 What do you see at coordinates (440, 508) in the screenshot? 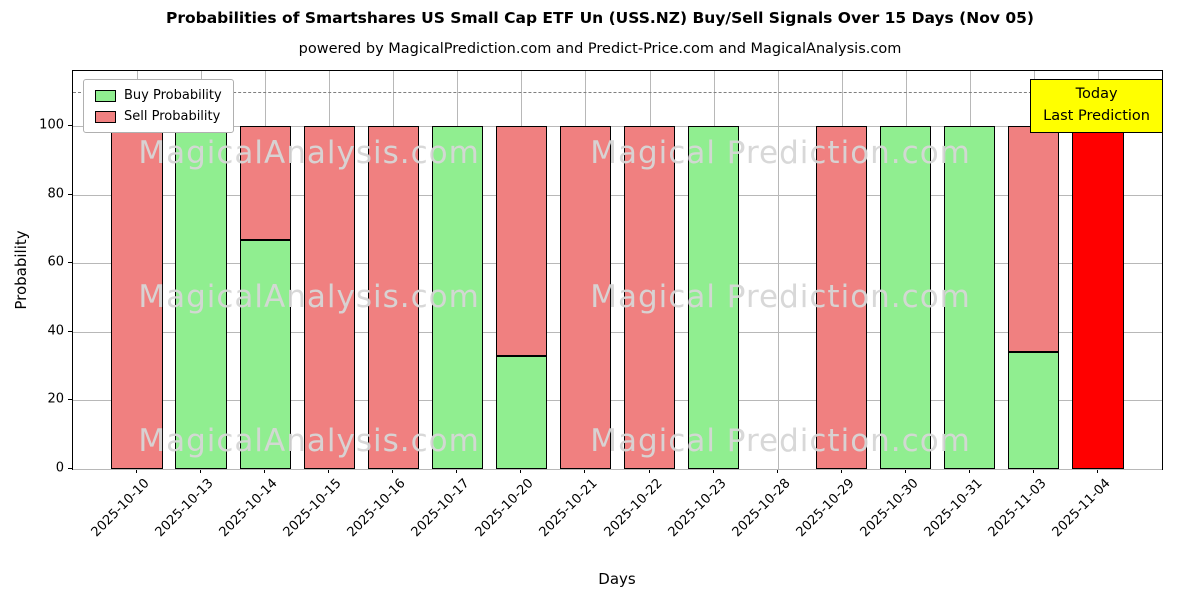
I see `x-tick-label: 2025-10-17` at bounding box center [440, 508].